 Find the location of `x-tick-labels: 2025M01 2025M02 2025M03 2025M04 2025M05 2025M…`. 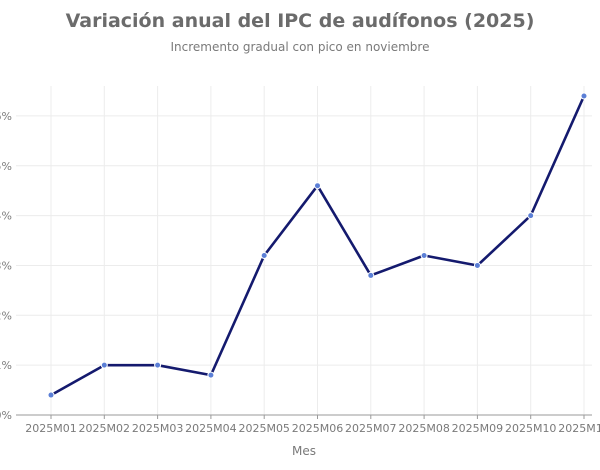

x-tick-labels: 2025M01 2025M02 2025M03 2025M04 2025M05 2025M… is located at coordinates (312, 425).